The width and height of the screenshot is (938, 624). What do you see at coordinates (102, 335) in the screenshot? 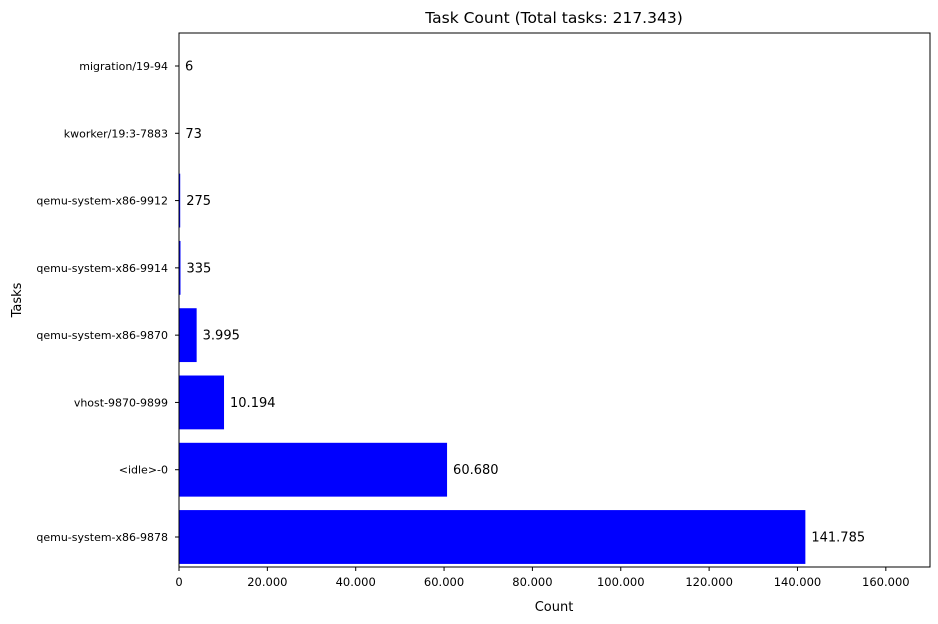
I see `y-tick-label: qemu-system-x86-9870` at bounding box center [102, 335].